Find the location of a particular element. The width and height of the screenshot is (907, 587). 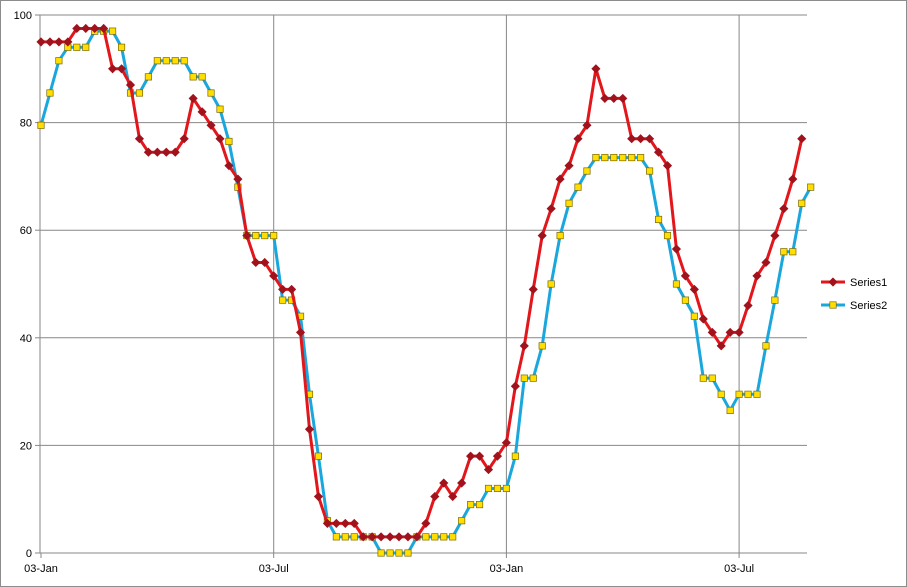

legend-label-series2: Series2 is located at coordinates (868, 306).